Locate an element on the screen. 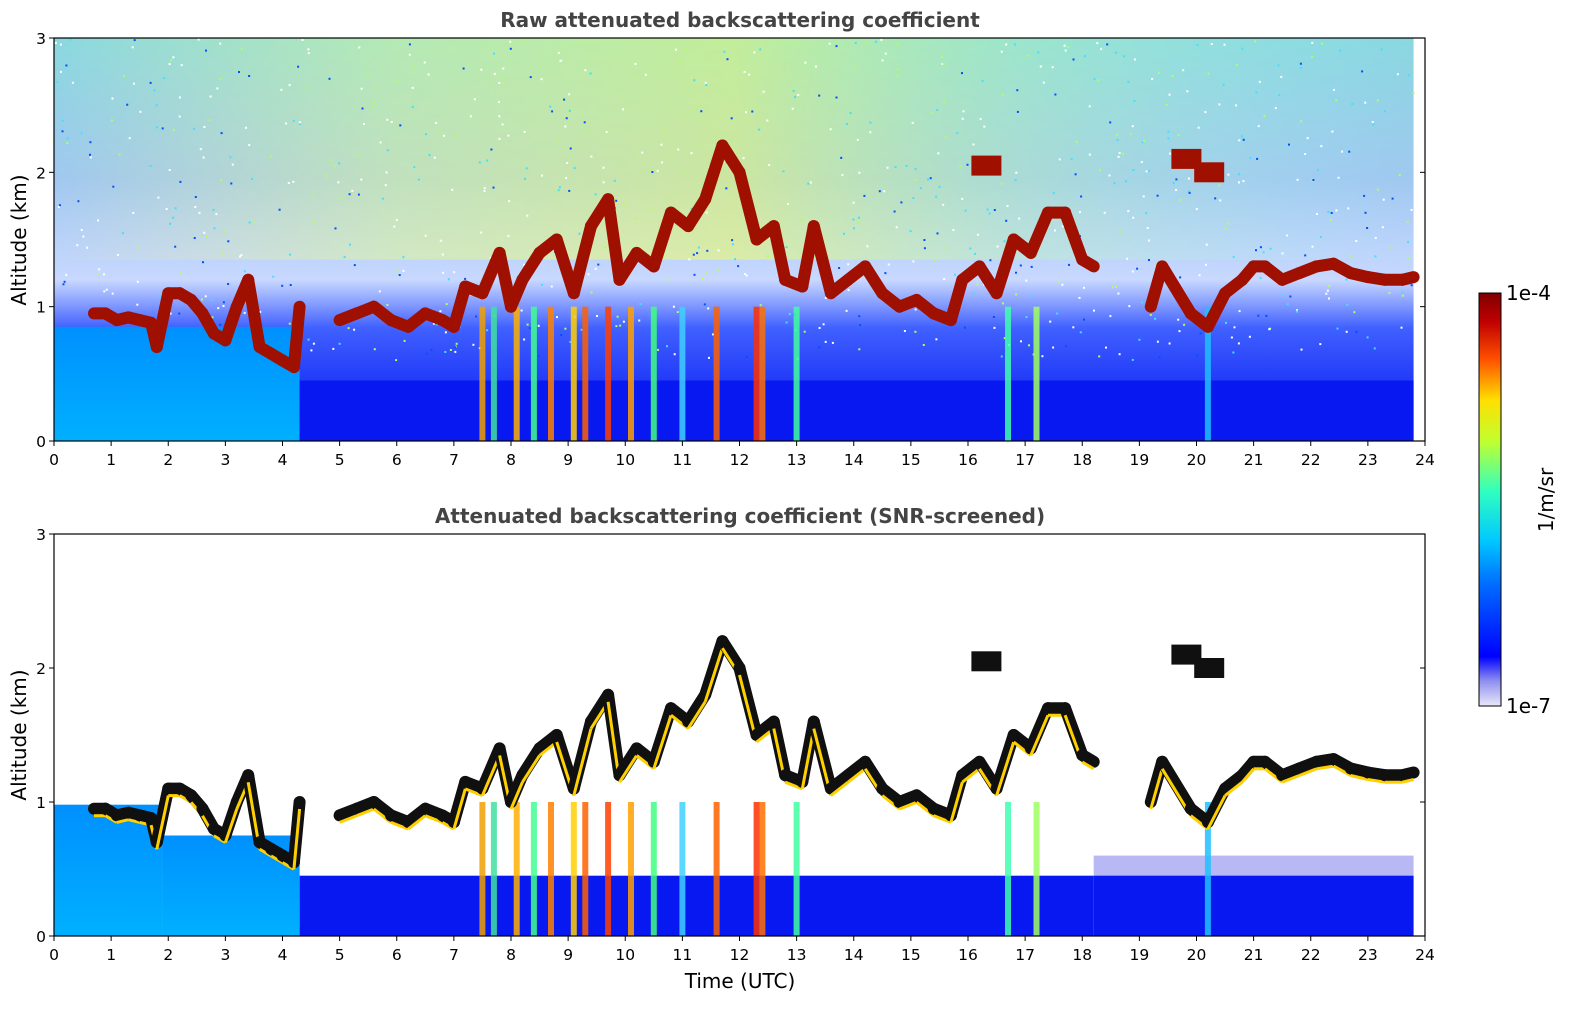  y-tick-label: 2 is located at coordinates (41, 669).